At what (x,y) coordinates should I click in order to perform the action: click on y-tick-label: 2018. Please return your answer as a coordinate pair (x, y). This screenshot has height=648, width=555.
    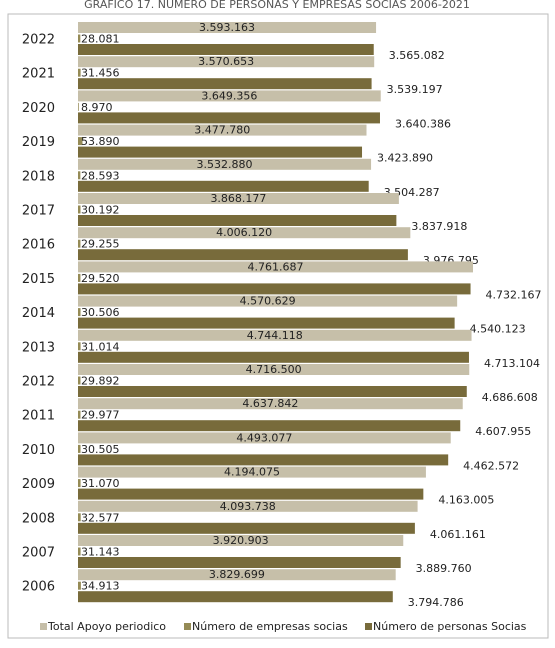
    Looking at the image, I should click on (38, 176).